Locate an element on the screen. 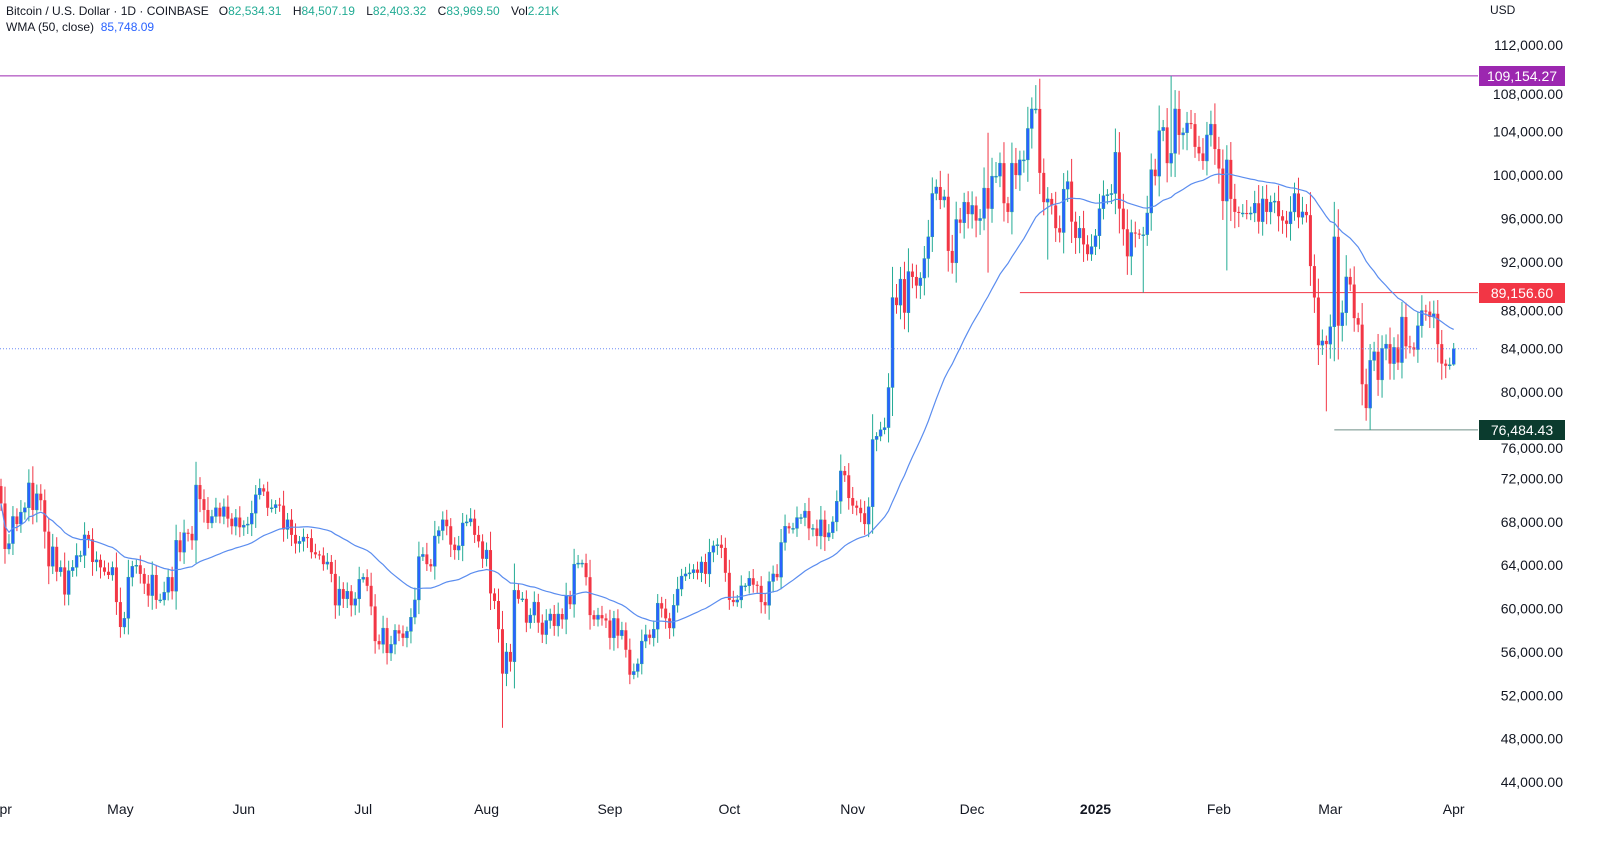  price-tick-label: 92,000.00 is located at coordinates (1532, 262).